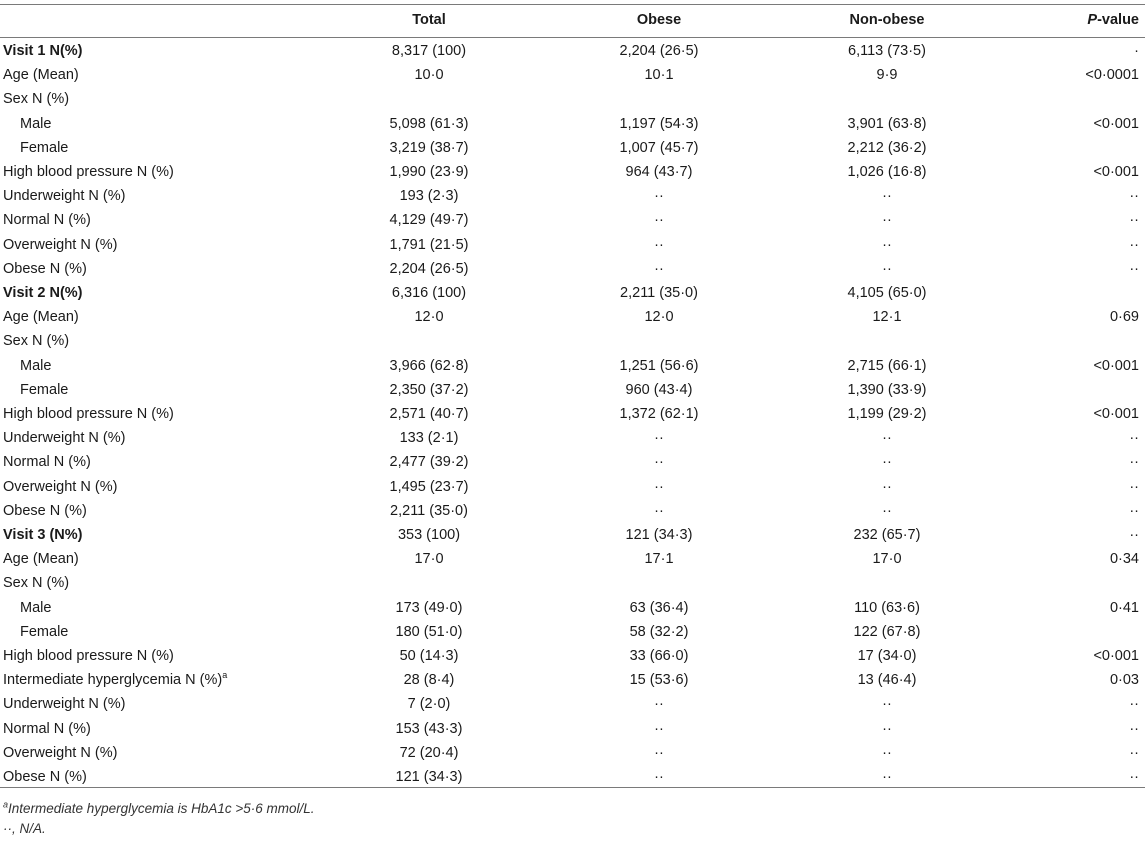 The width and height of the screenshot is (1145, 841). I want to click on cell-total: 7 (2·0), so click(429, 704).